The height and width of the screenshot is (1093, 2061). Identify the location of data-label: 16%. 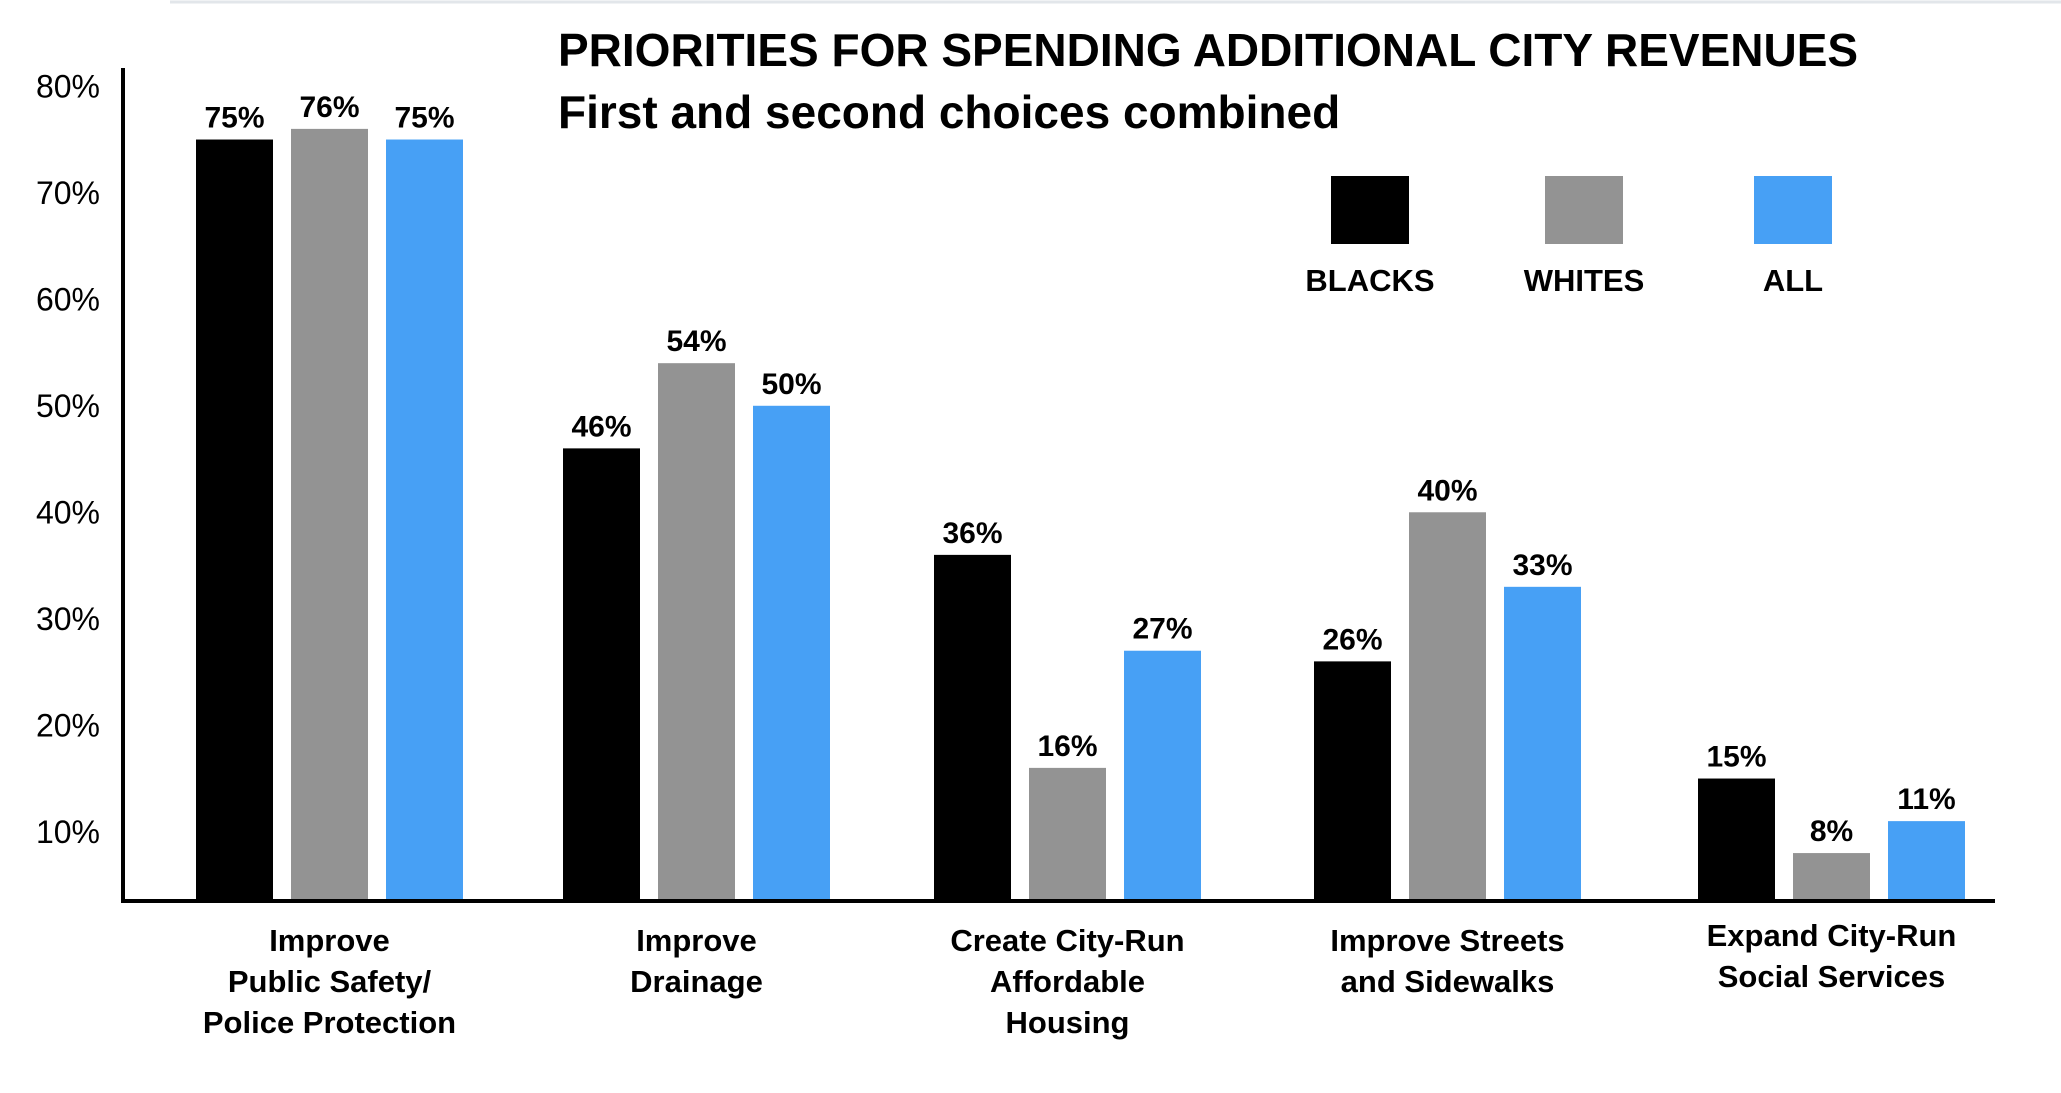
(1067, 746).